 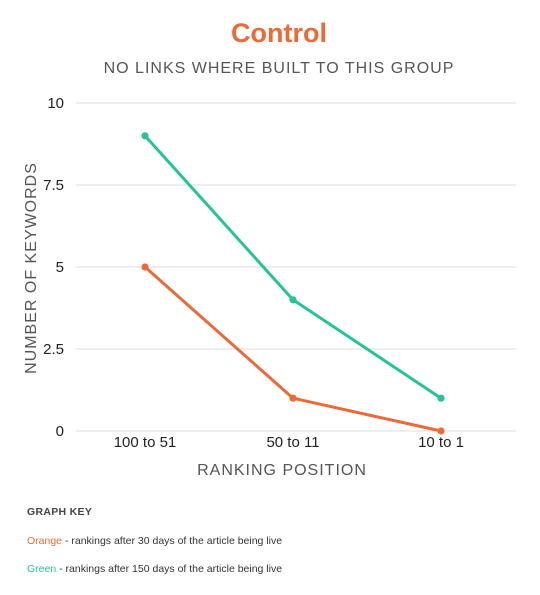 I want to click on y-tick-label: 5, so click(x=60, y=267).